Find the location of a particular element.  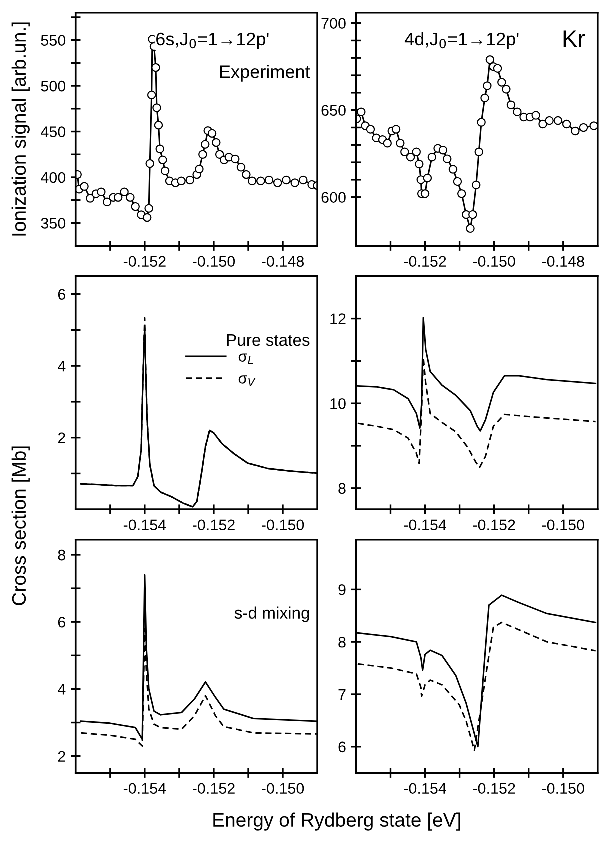

y-tick-label: 600 is located at coordinates (334, 198).